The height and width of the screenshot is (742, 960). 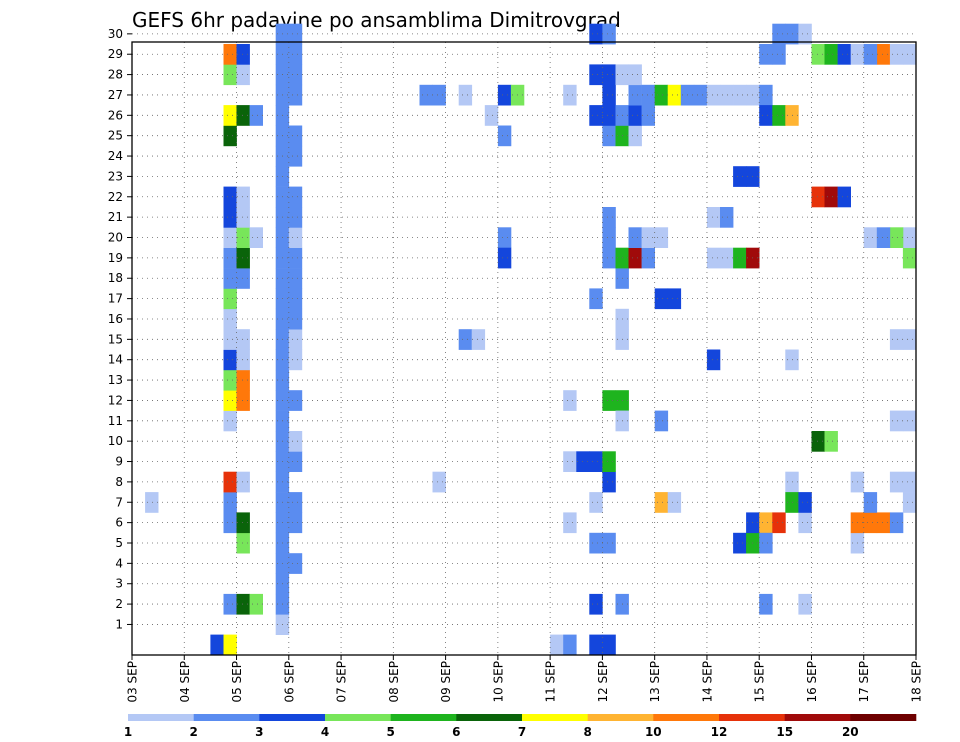 What do you see at coordinates (752, 717) in the screenshot?
I see `colorbar-segment` at bounding box center [752, 717].